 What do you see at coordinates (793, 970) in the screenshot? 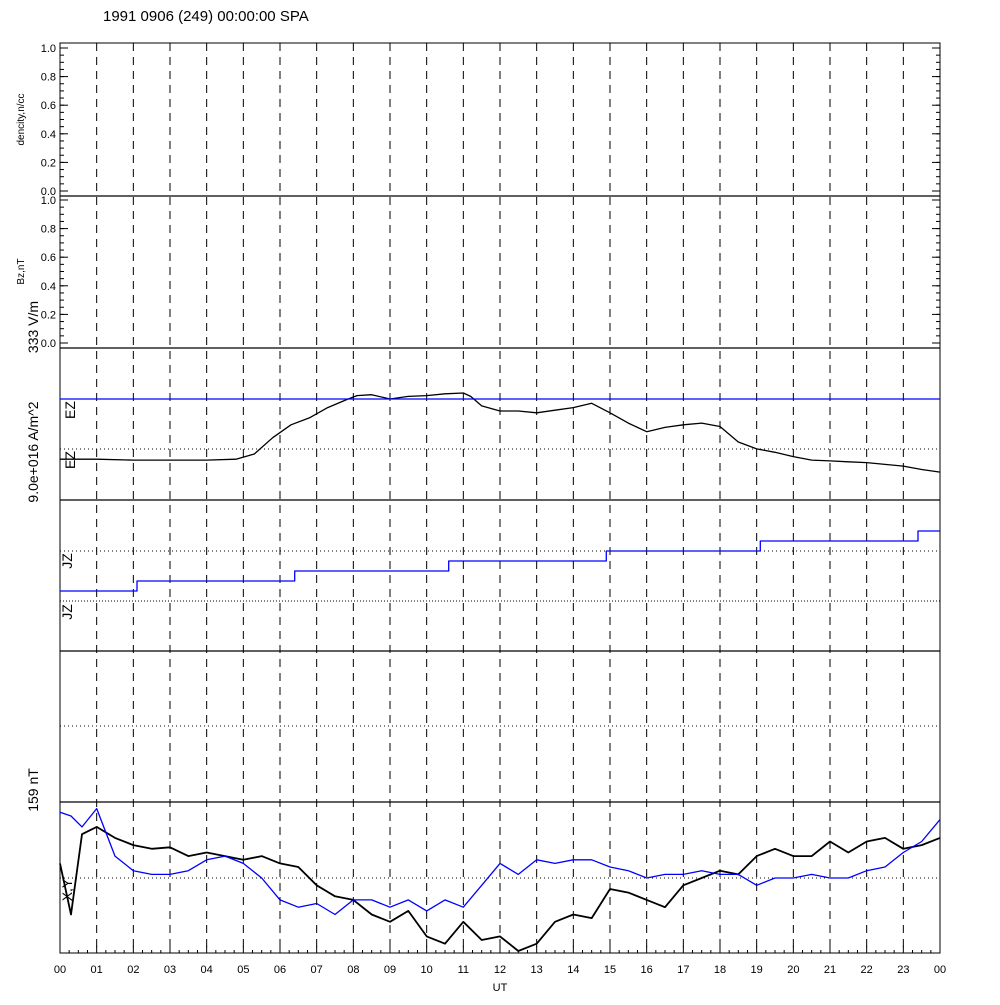
I see `x-tick-label: 20` at bounding box center [793, 970].